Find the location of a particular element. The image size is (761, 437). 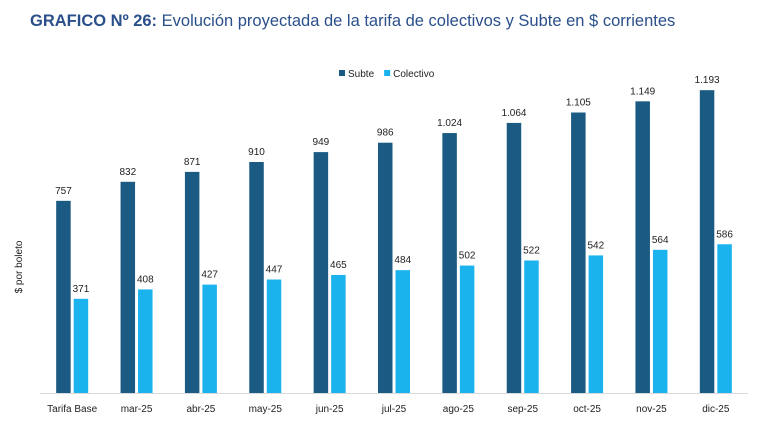

data-label-colectivo: 408 is located at coordinates (145, 279).